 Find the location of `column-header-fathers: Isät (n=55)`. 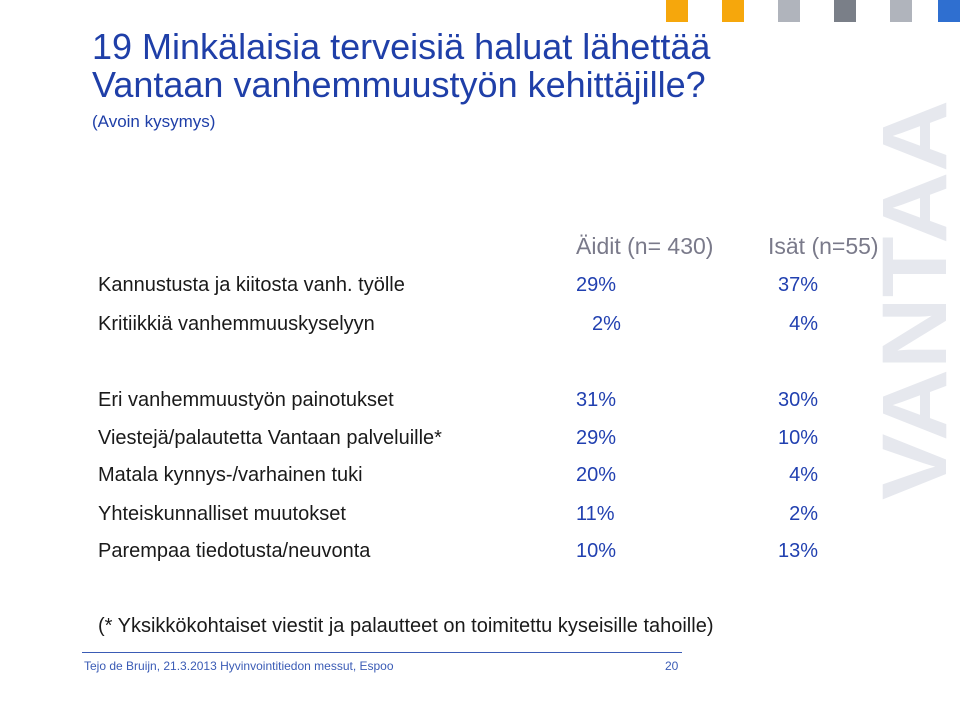

column-header-fathers: Isät (n=55) is located at coordinates (823, 246).